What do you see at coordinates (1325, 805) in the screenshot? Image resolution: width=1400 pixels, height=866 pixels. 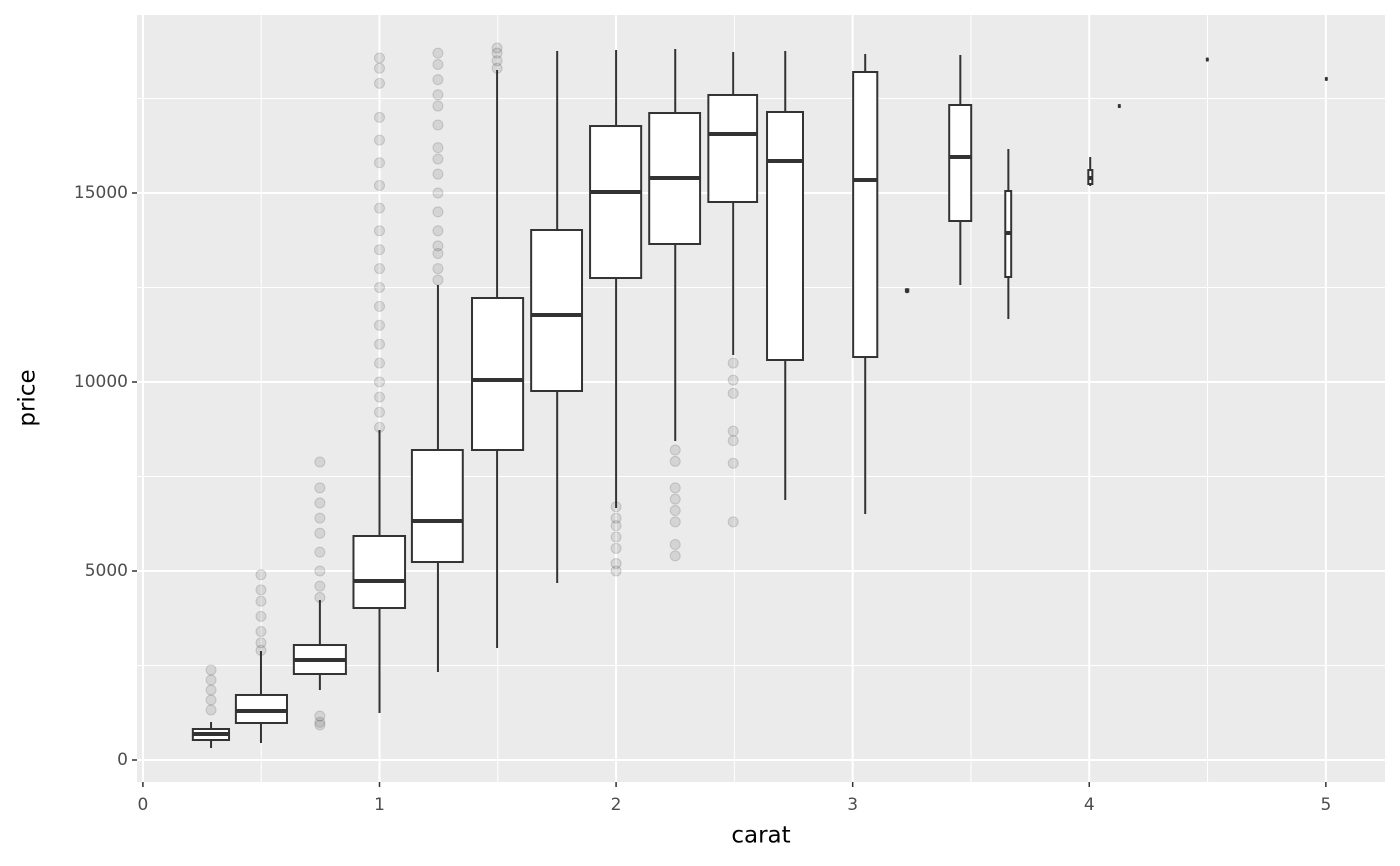 I see `x-tick-label: 5` at bounding box center [1325, 805].